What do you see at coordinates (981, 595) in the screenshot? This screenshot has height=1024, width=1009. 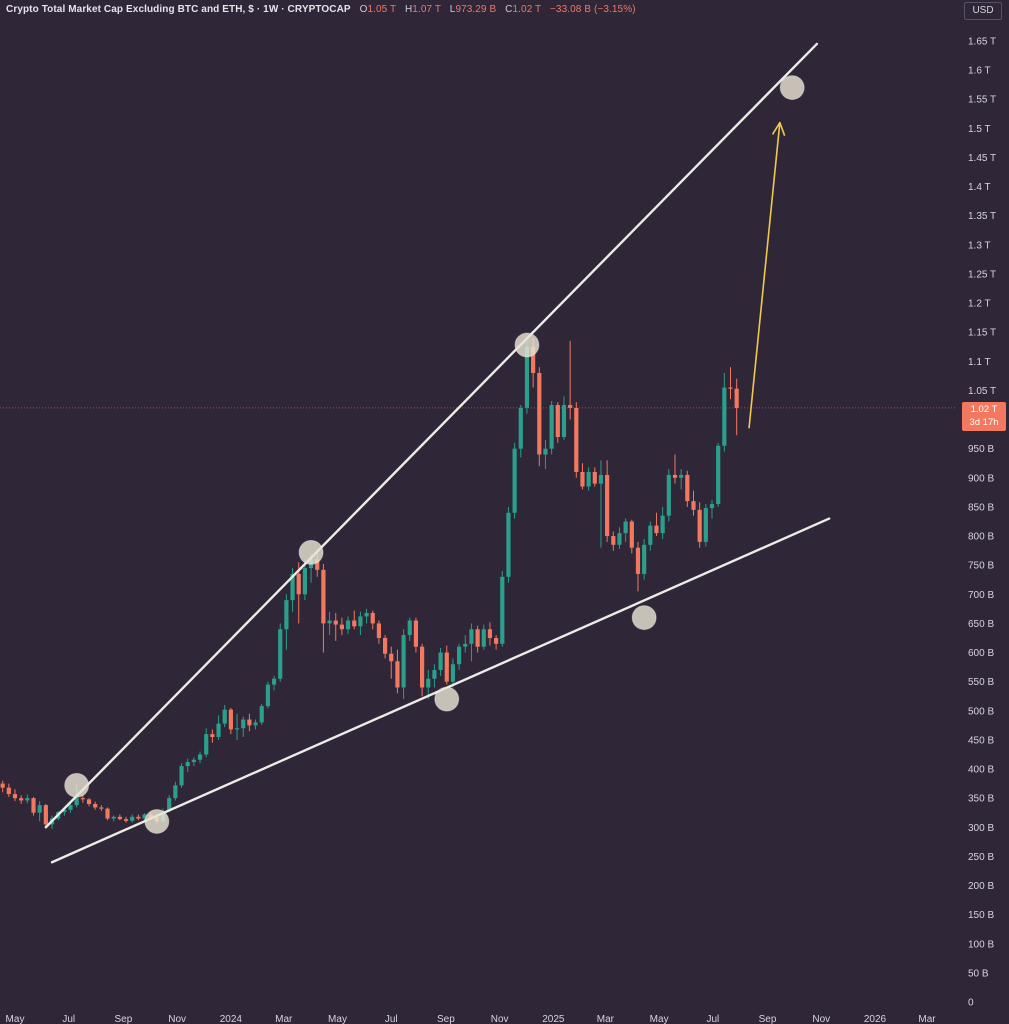 I see `y-tick-label: 700 B` at bounding box center [981, 595].